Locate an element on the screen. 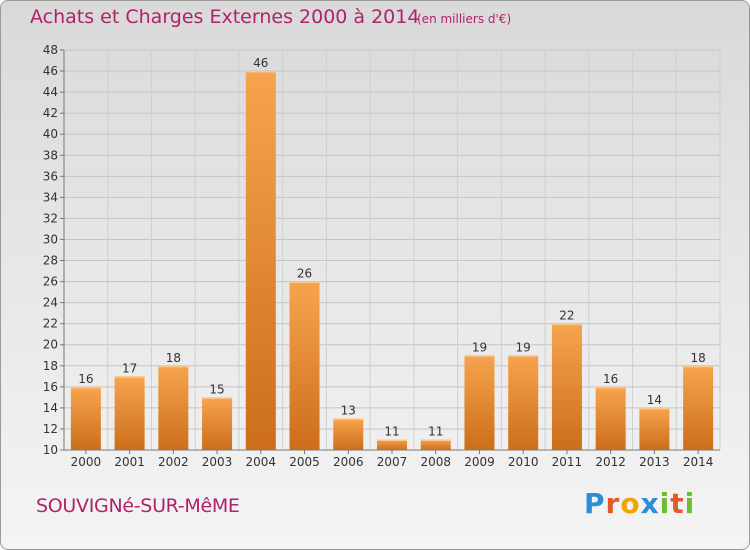 This screenshot has height=550, width=750. x-tick-label: 2011 is located at coordinates (567, 462).